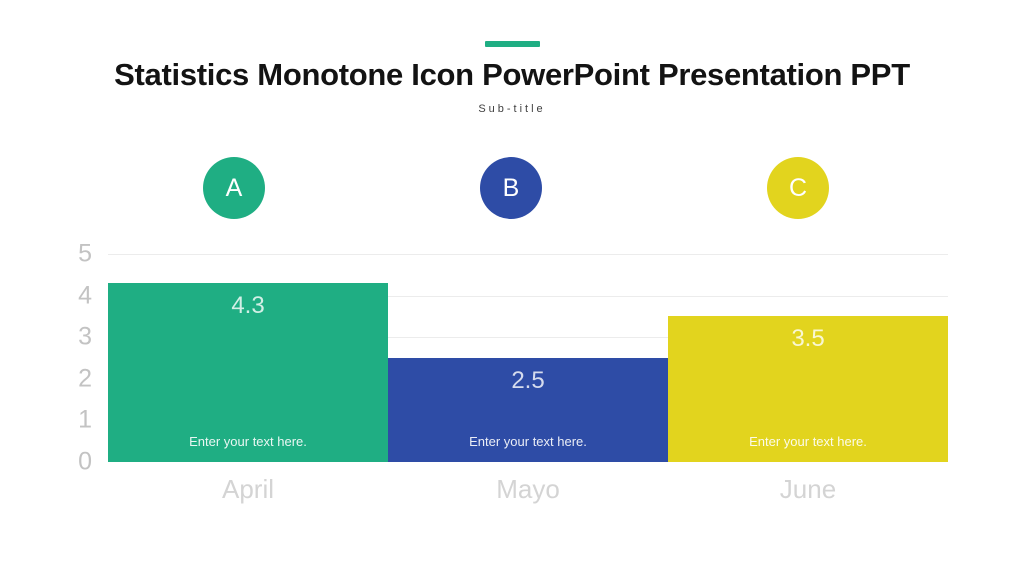 The image size is (1024, 576). Describe the element at coordinates (808, 339) in the screenshot. I see `bar-value-label: 3.5` at that location.